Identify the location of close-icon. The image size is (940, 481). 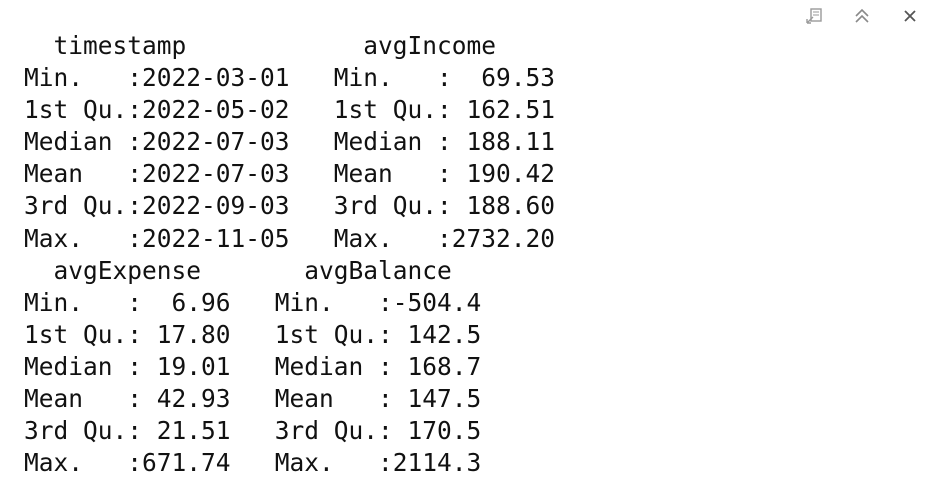
(910, 16).